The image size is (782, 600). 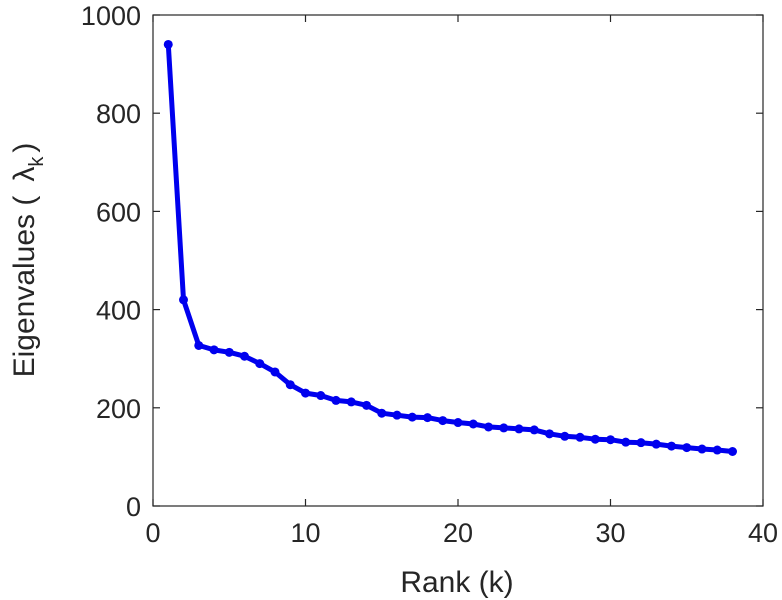 I want to click on x-tick-label: 40, so click(x=763, y=533).